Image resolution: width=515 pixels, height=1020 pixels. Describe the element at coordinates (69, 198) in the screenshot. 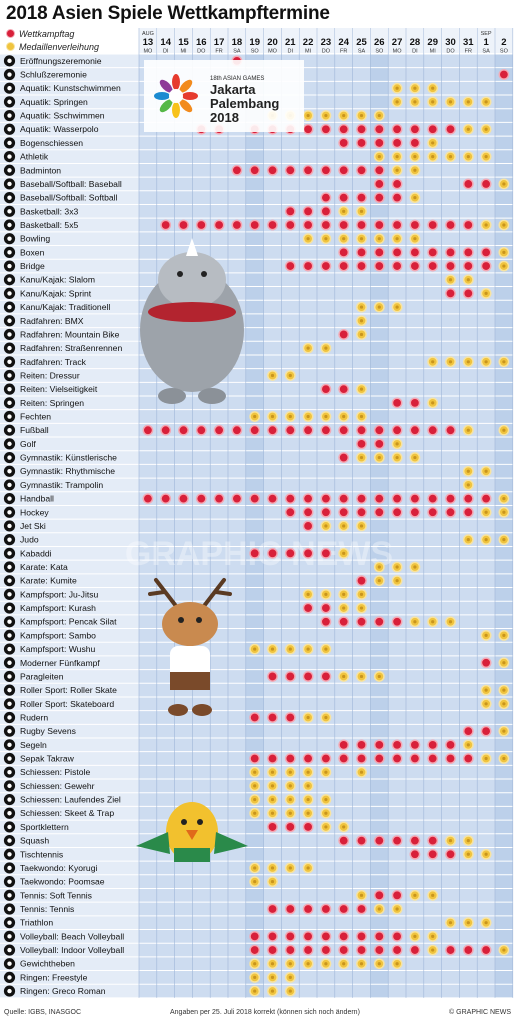

I see `sport-label: Baseball/Softball: Softball` at that location.